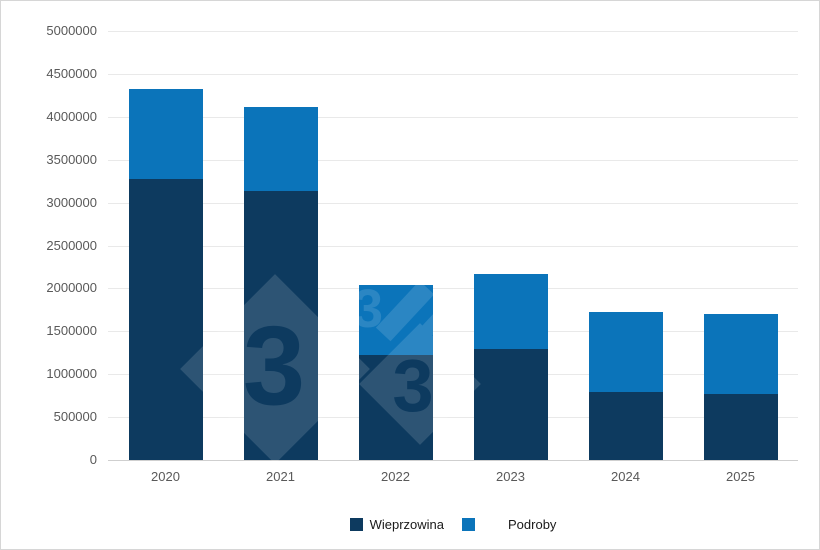 This screenshot has width=820, height=550. I want to click on x-axis-line, so click(453, 460).